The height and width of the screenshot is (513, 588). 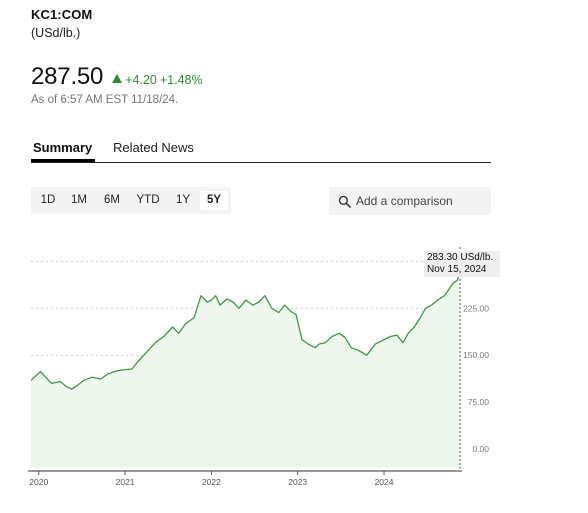 I want to click on tab-bar: Summary Related News, so click(x=260, y=150).